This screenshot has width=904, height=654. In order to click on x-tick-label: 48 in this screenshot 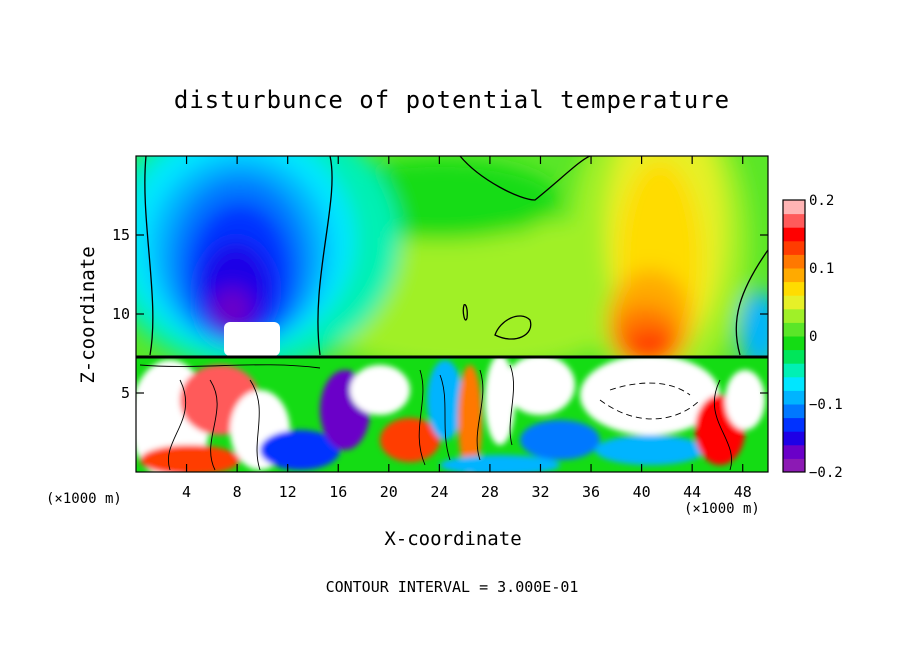, I will do `click(743, 492)`.